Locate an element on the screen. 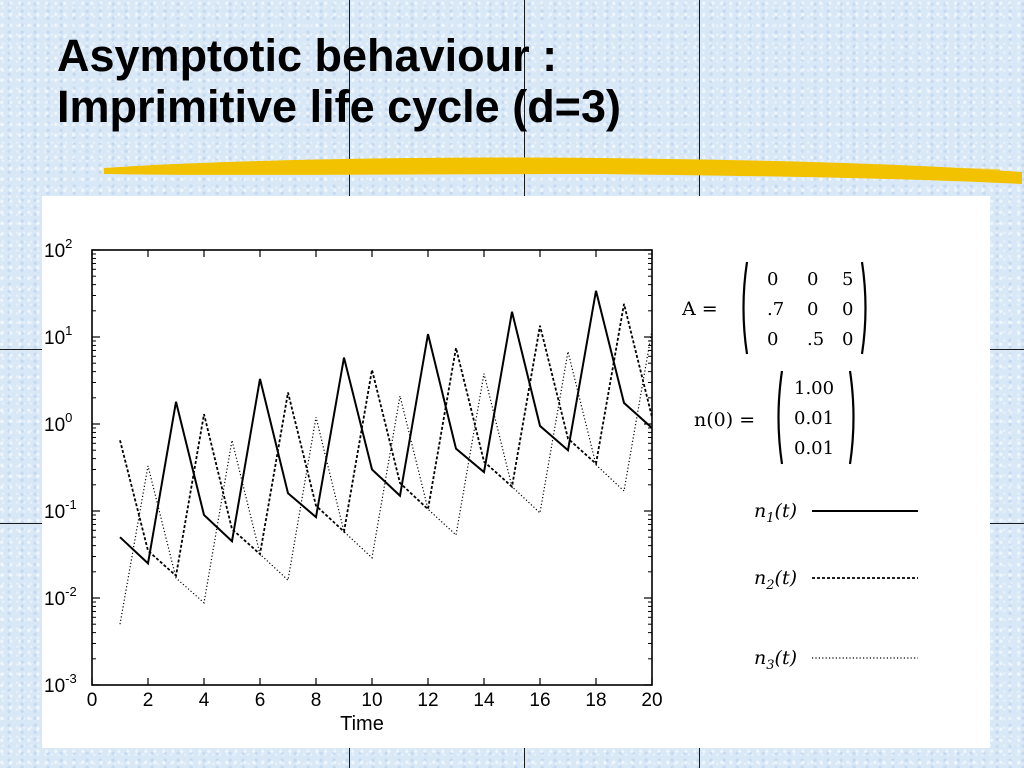 The image size is (1024, 768). y-tick-label: 10⁻¹ is located at coordinates (60, 510).